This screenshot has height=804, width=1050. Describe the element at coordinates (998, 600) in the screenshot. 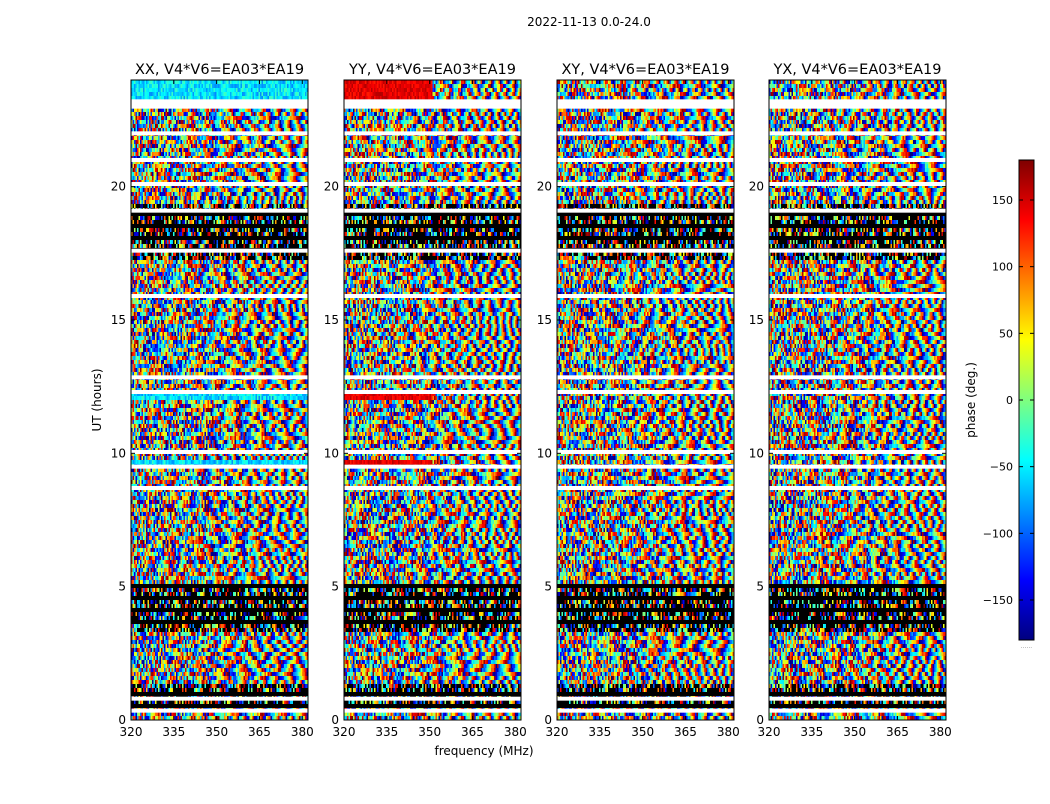

I see `colorbar-tick-label: −150` at that location.